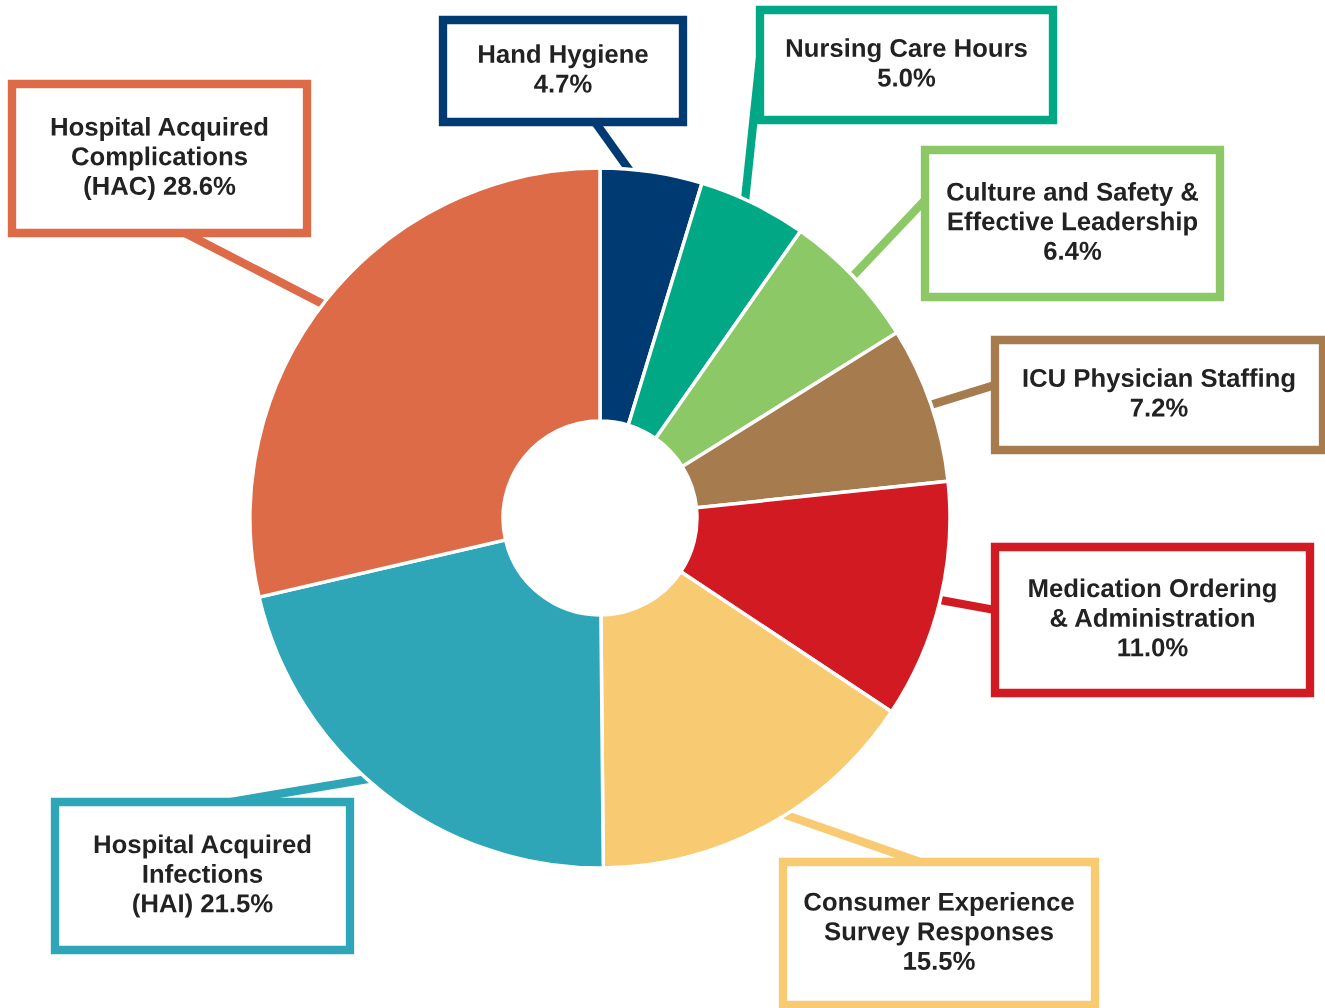  Describe the element at coordinates (906, 50) in the screenshot. I see `slice-label: Nursing Care Hours` at that location.